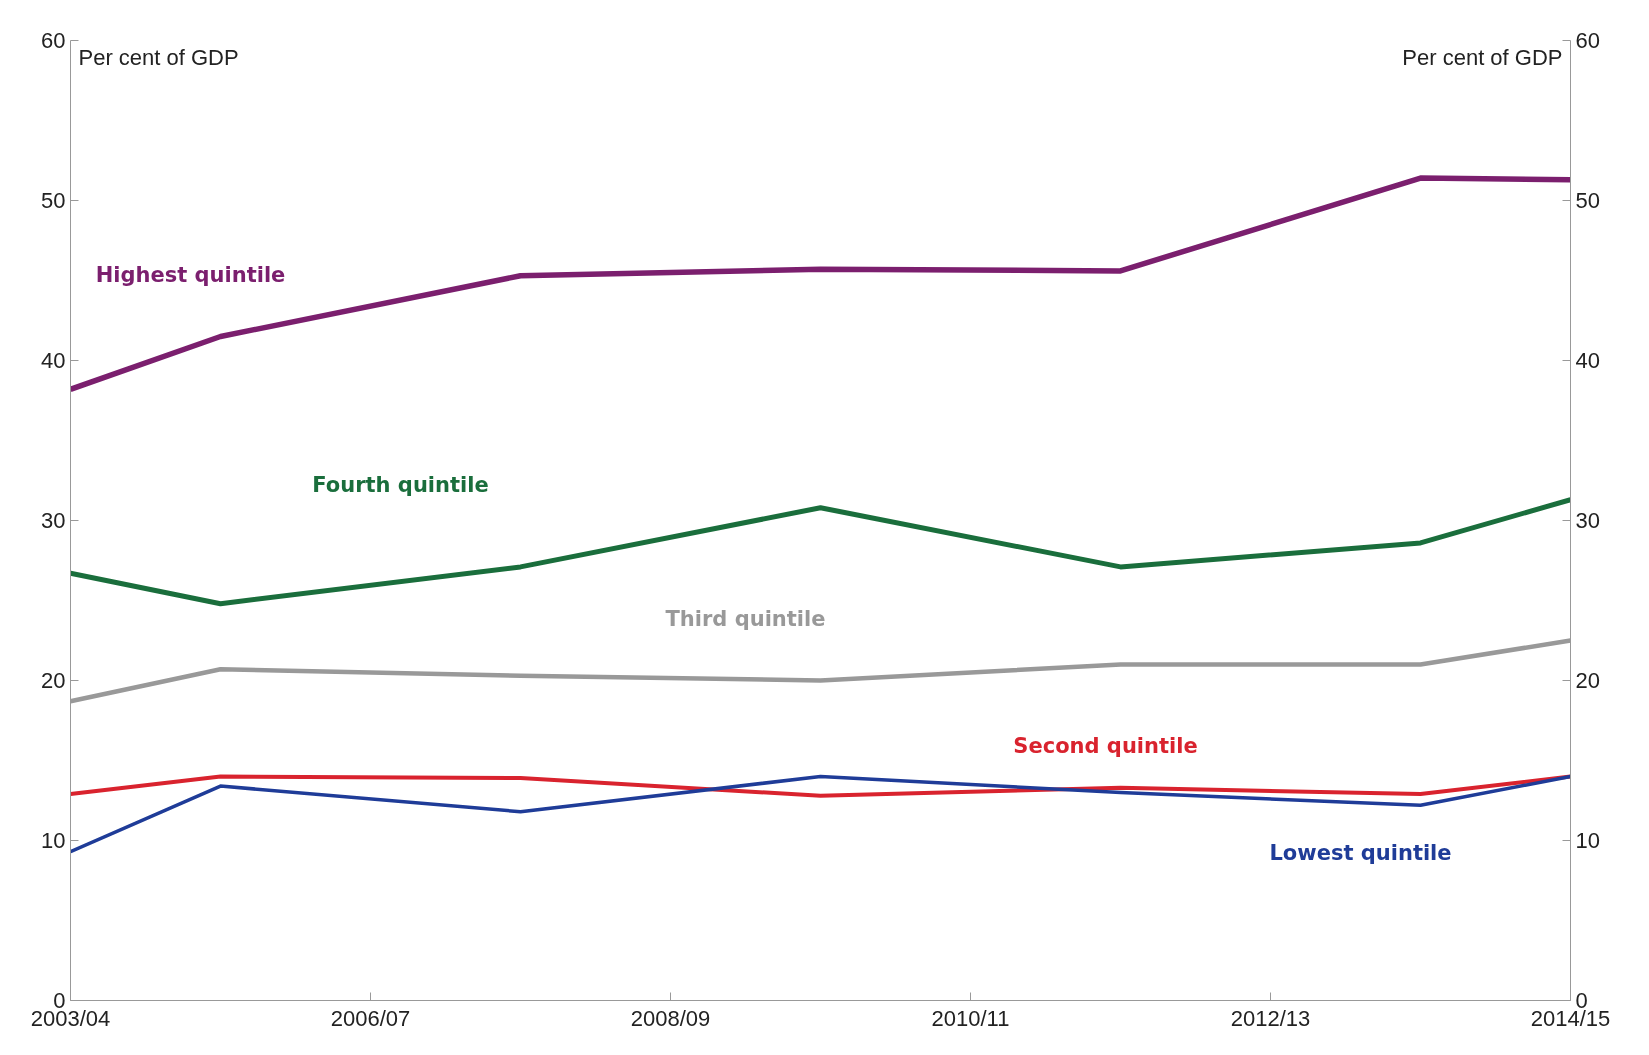 The height and width of the screenshot is (1055, 1649). I want to click on text: Fourth quintile, so click(400, 484).